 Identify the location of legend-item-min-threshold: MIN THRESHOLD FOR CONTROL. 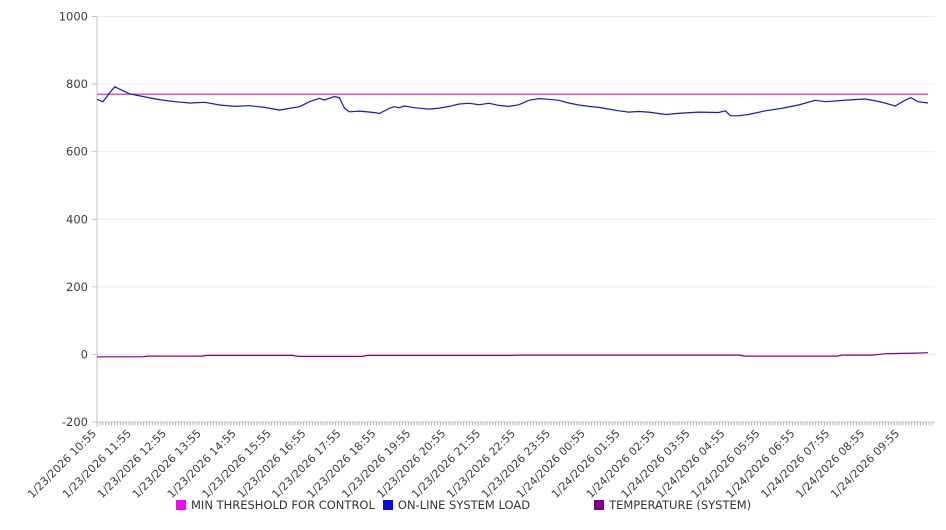
(275, 505).